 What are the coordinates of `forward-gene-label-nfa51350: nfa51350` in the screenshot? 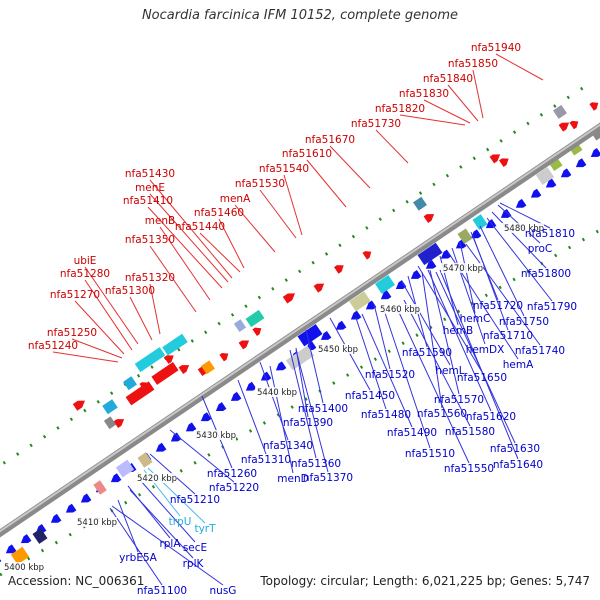 It's located at (150, 240).